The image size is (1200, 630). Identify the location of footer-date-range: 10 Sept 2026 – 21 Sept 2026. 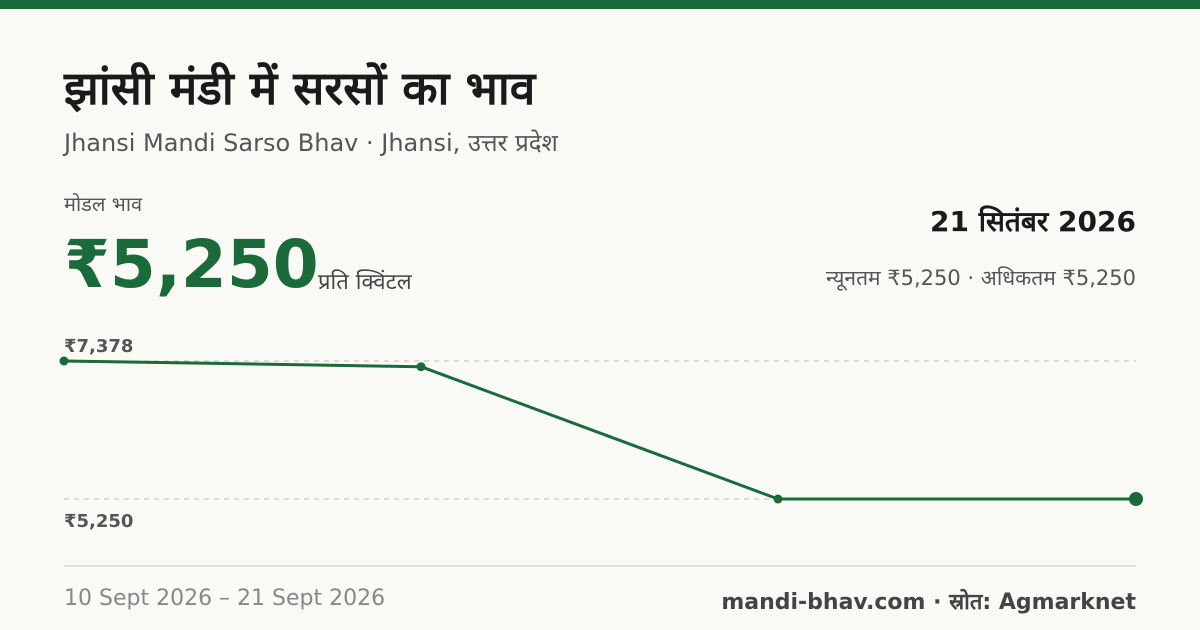
(225, 598).